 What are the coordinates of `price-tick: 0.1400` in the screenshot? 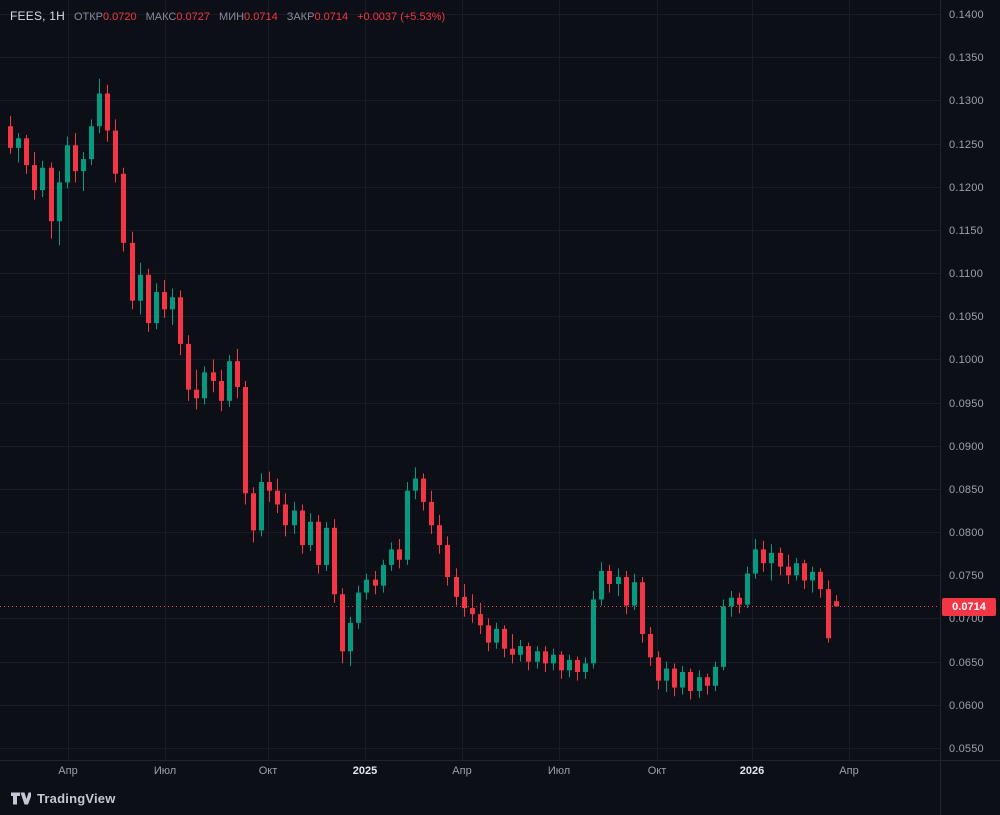 It's located at (966, 14).